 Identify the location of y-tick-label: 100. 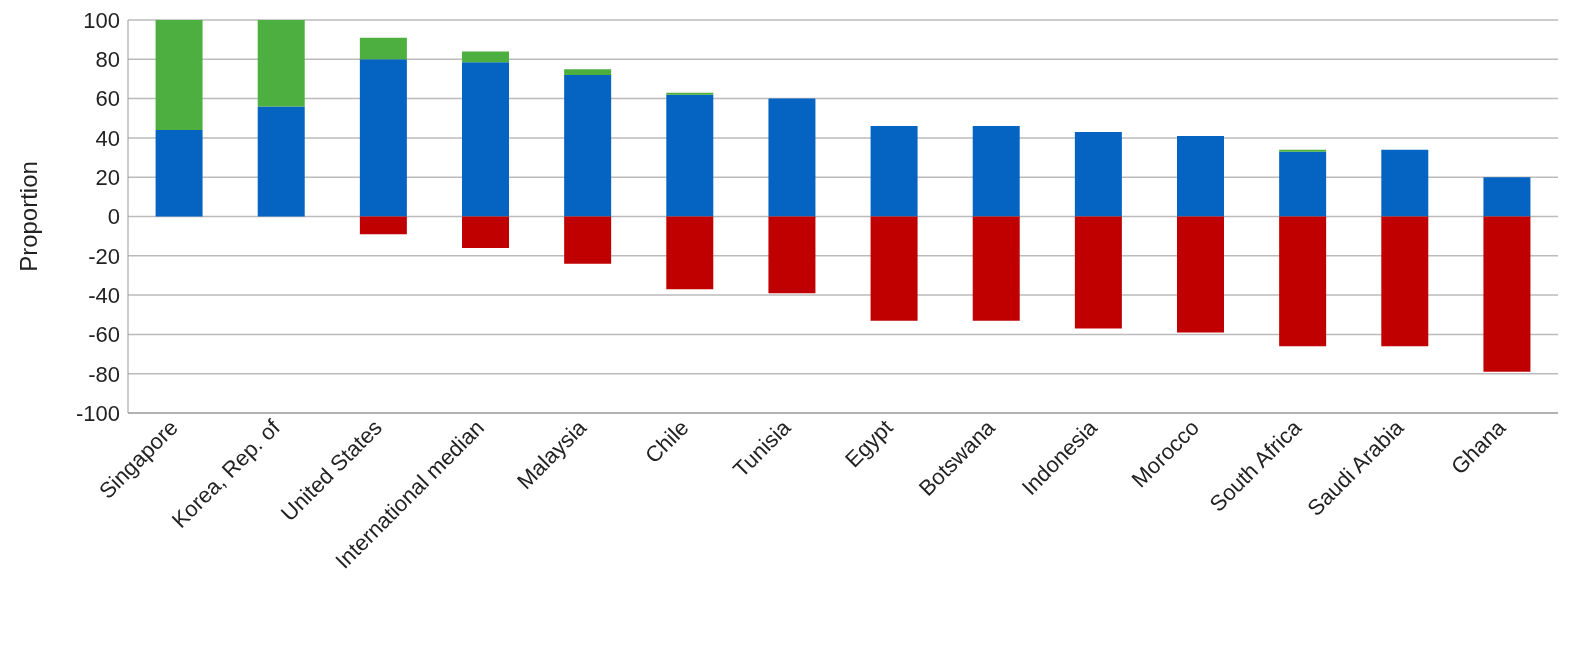
(101, 20).